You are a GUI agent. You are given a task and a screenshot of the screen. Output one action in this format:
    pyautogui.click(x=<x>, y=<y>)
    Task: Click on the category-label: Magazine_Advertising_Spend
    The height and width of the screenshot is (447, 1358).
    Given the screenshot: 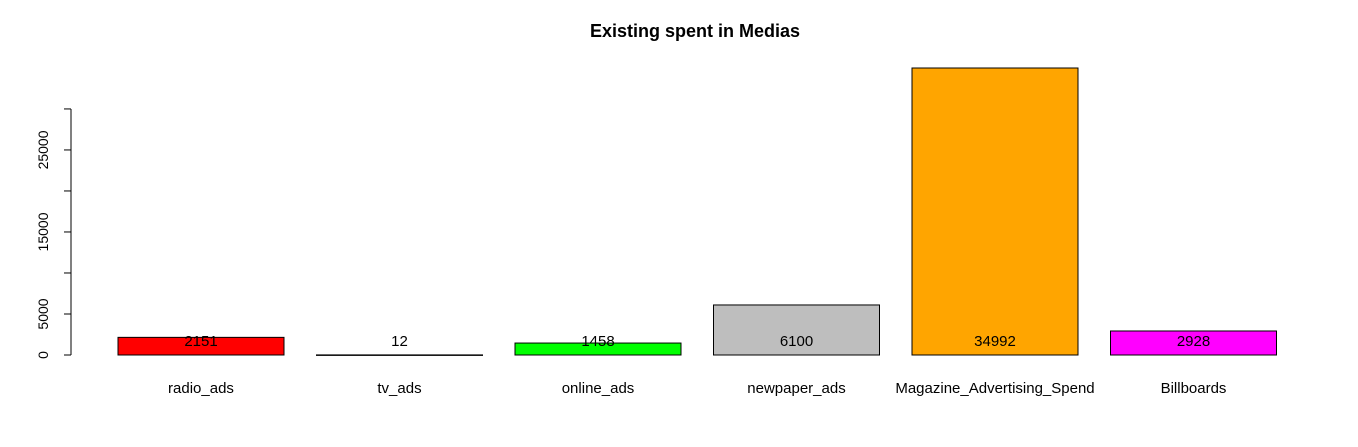 What is the action you would take?
    pyautogui.click(x=994, y=388)
    